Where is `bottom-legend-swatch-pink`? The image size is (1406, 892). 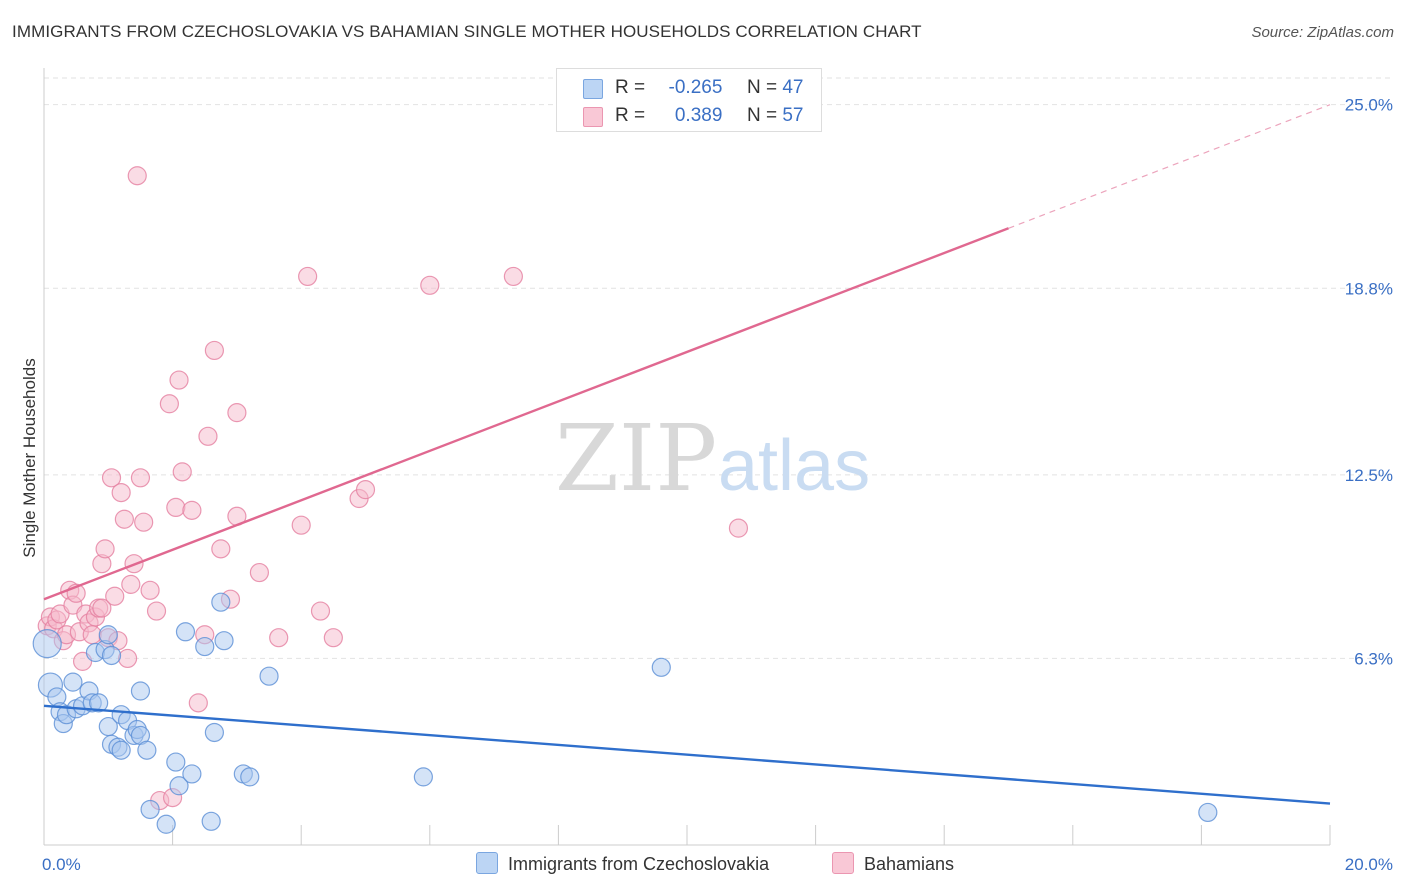 bottom-legend-swatch-pink is located at coordinates (843, 863).